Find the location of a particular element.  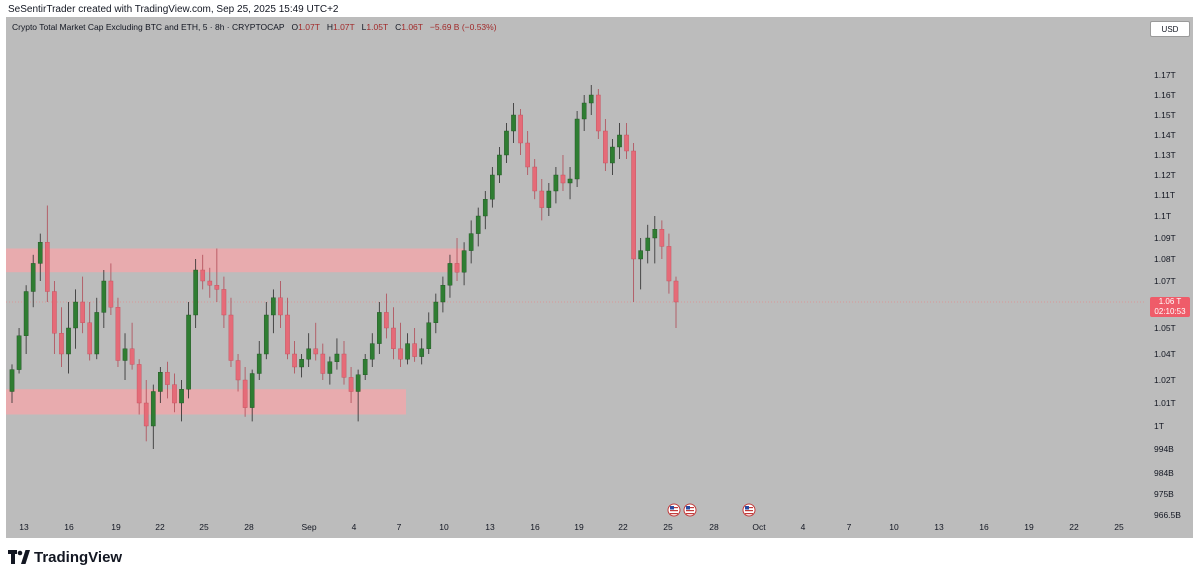

event-markers is located at coordinates (711, 510).